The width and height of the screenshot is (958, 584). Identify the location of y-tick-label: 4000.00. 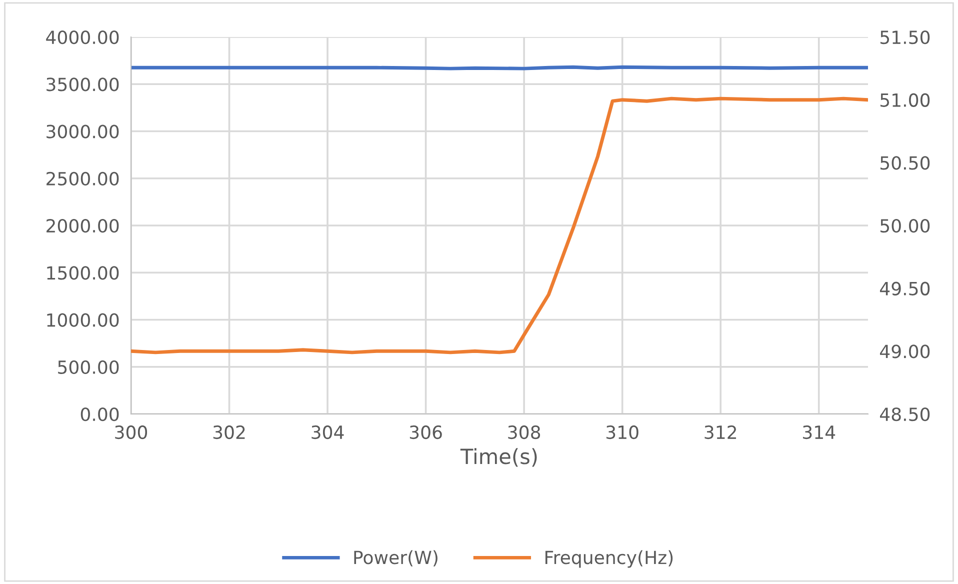
(82, 37).